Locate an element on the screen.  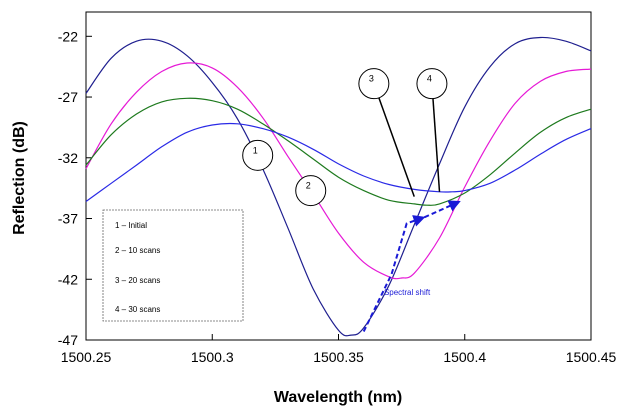
callout-layer: 1 2 3 4 is located at coordinates (345, 137).